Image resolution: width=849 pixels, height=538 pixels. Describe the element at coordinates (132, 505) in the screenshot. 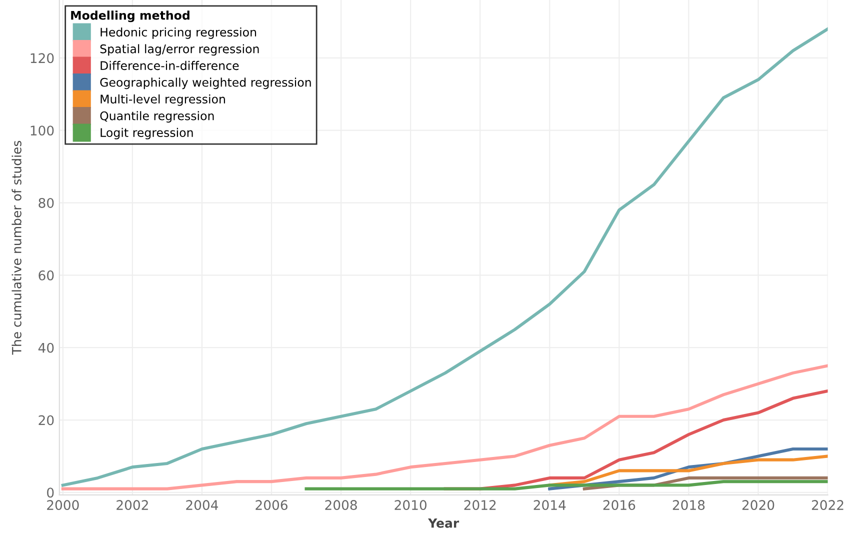

I see `x-tick-label: 2002` at that location.